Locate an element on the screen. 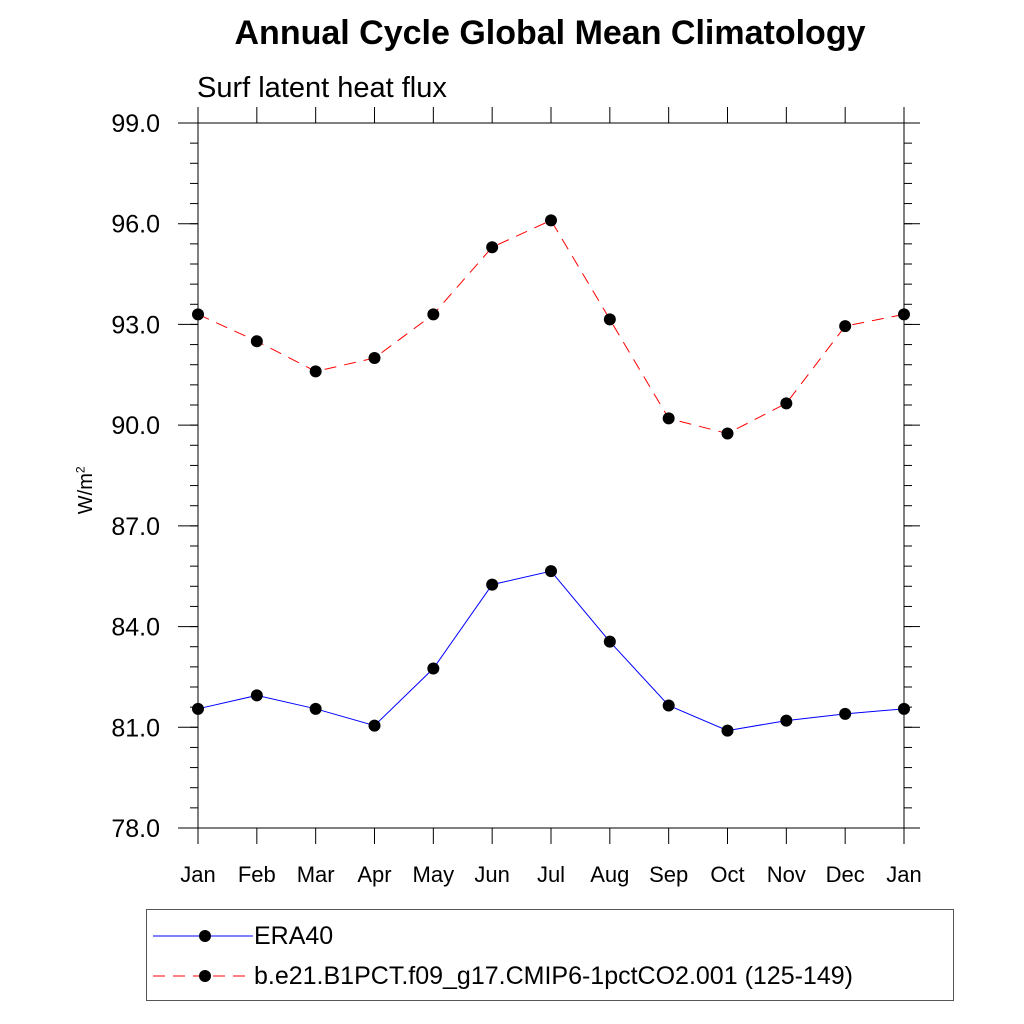  x-tick-label: Feb is located at coordinates (257, 874).